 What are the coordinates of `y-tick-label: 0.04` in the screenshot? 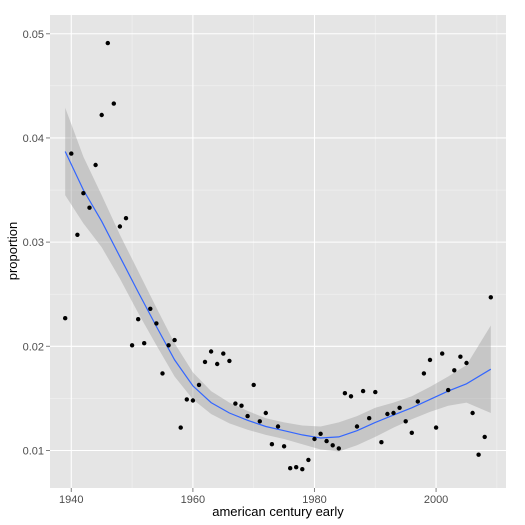 It's located at (33, 139).